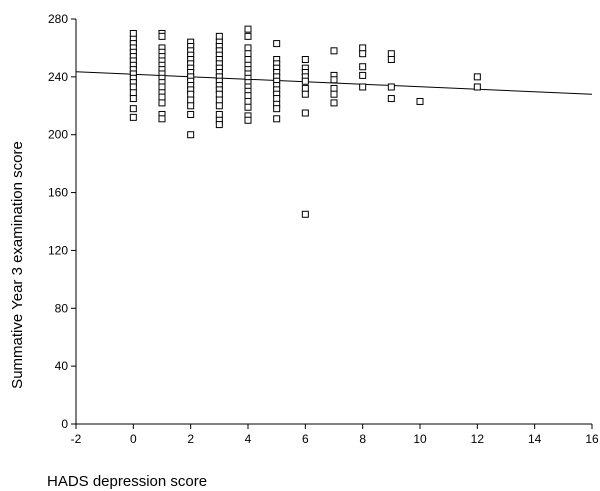 The image size is (600, 491). I want to click on y-tick-label: 240, so click(58, 77).